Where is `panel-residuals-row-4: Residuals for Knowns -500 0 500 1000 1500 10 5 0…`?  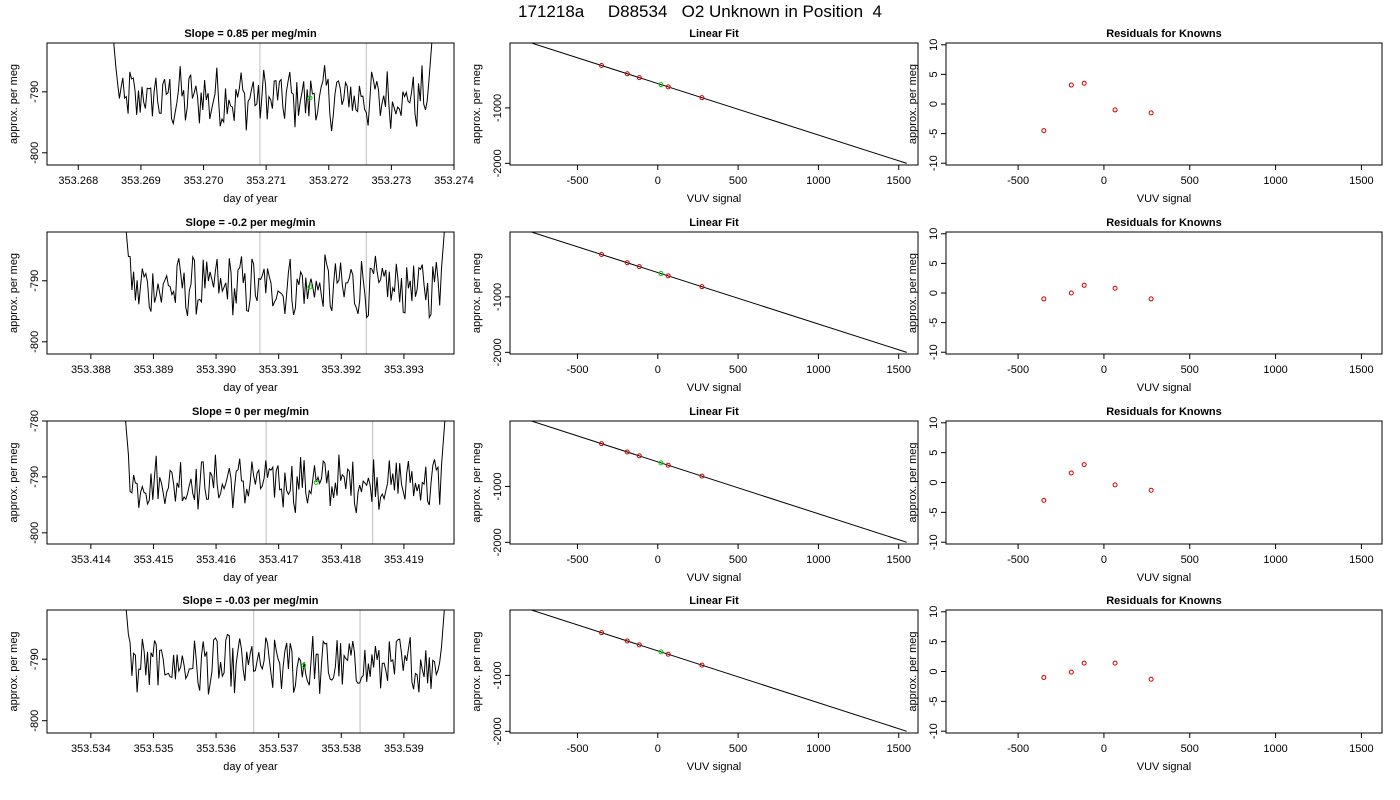
panel-residuals-row-4: Residuals for Knowns -500 0 500 1000 1500 10 5 0… is located at coordinates (1145, 684).